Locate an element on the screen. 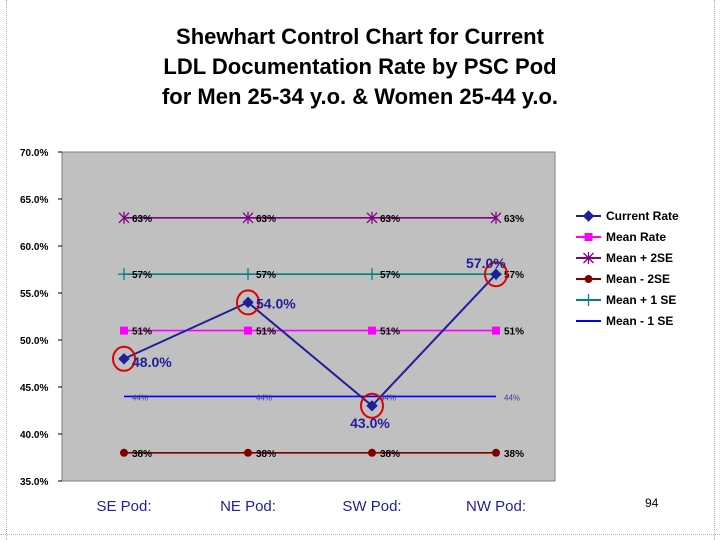  data-label-current-rate: 57.0% is located at coordinates (486, 263).